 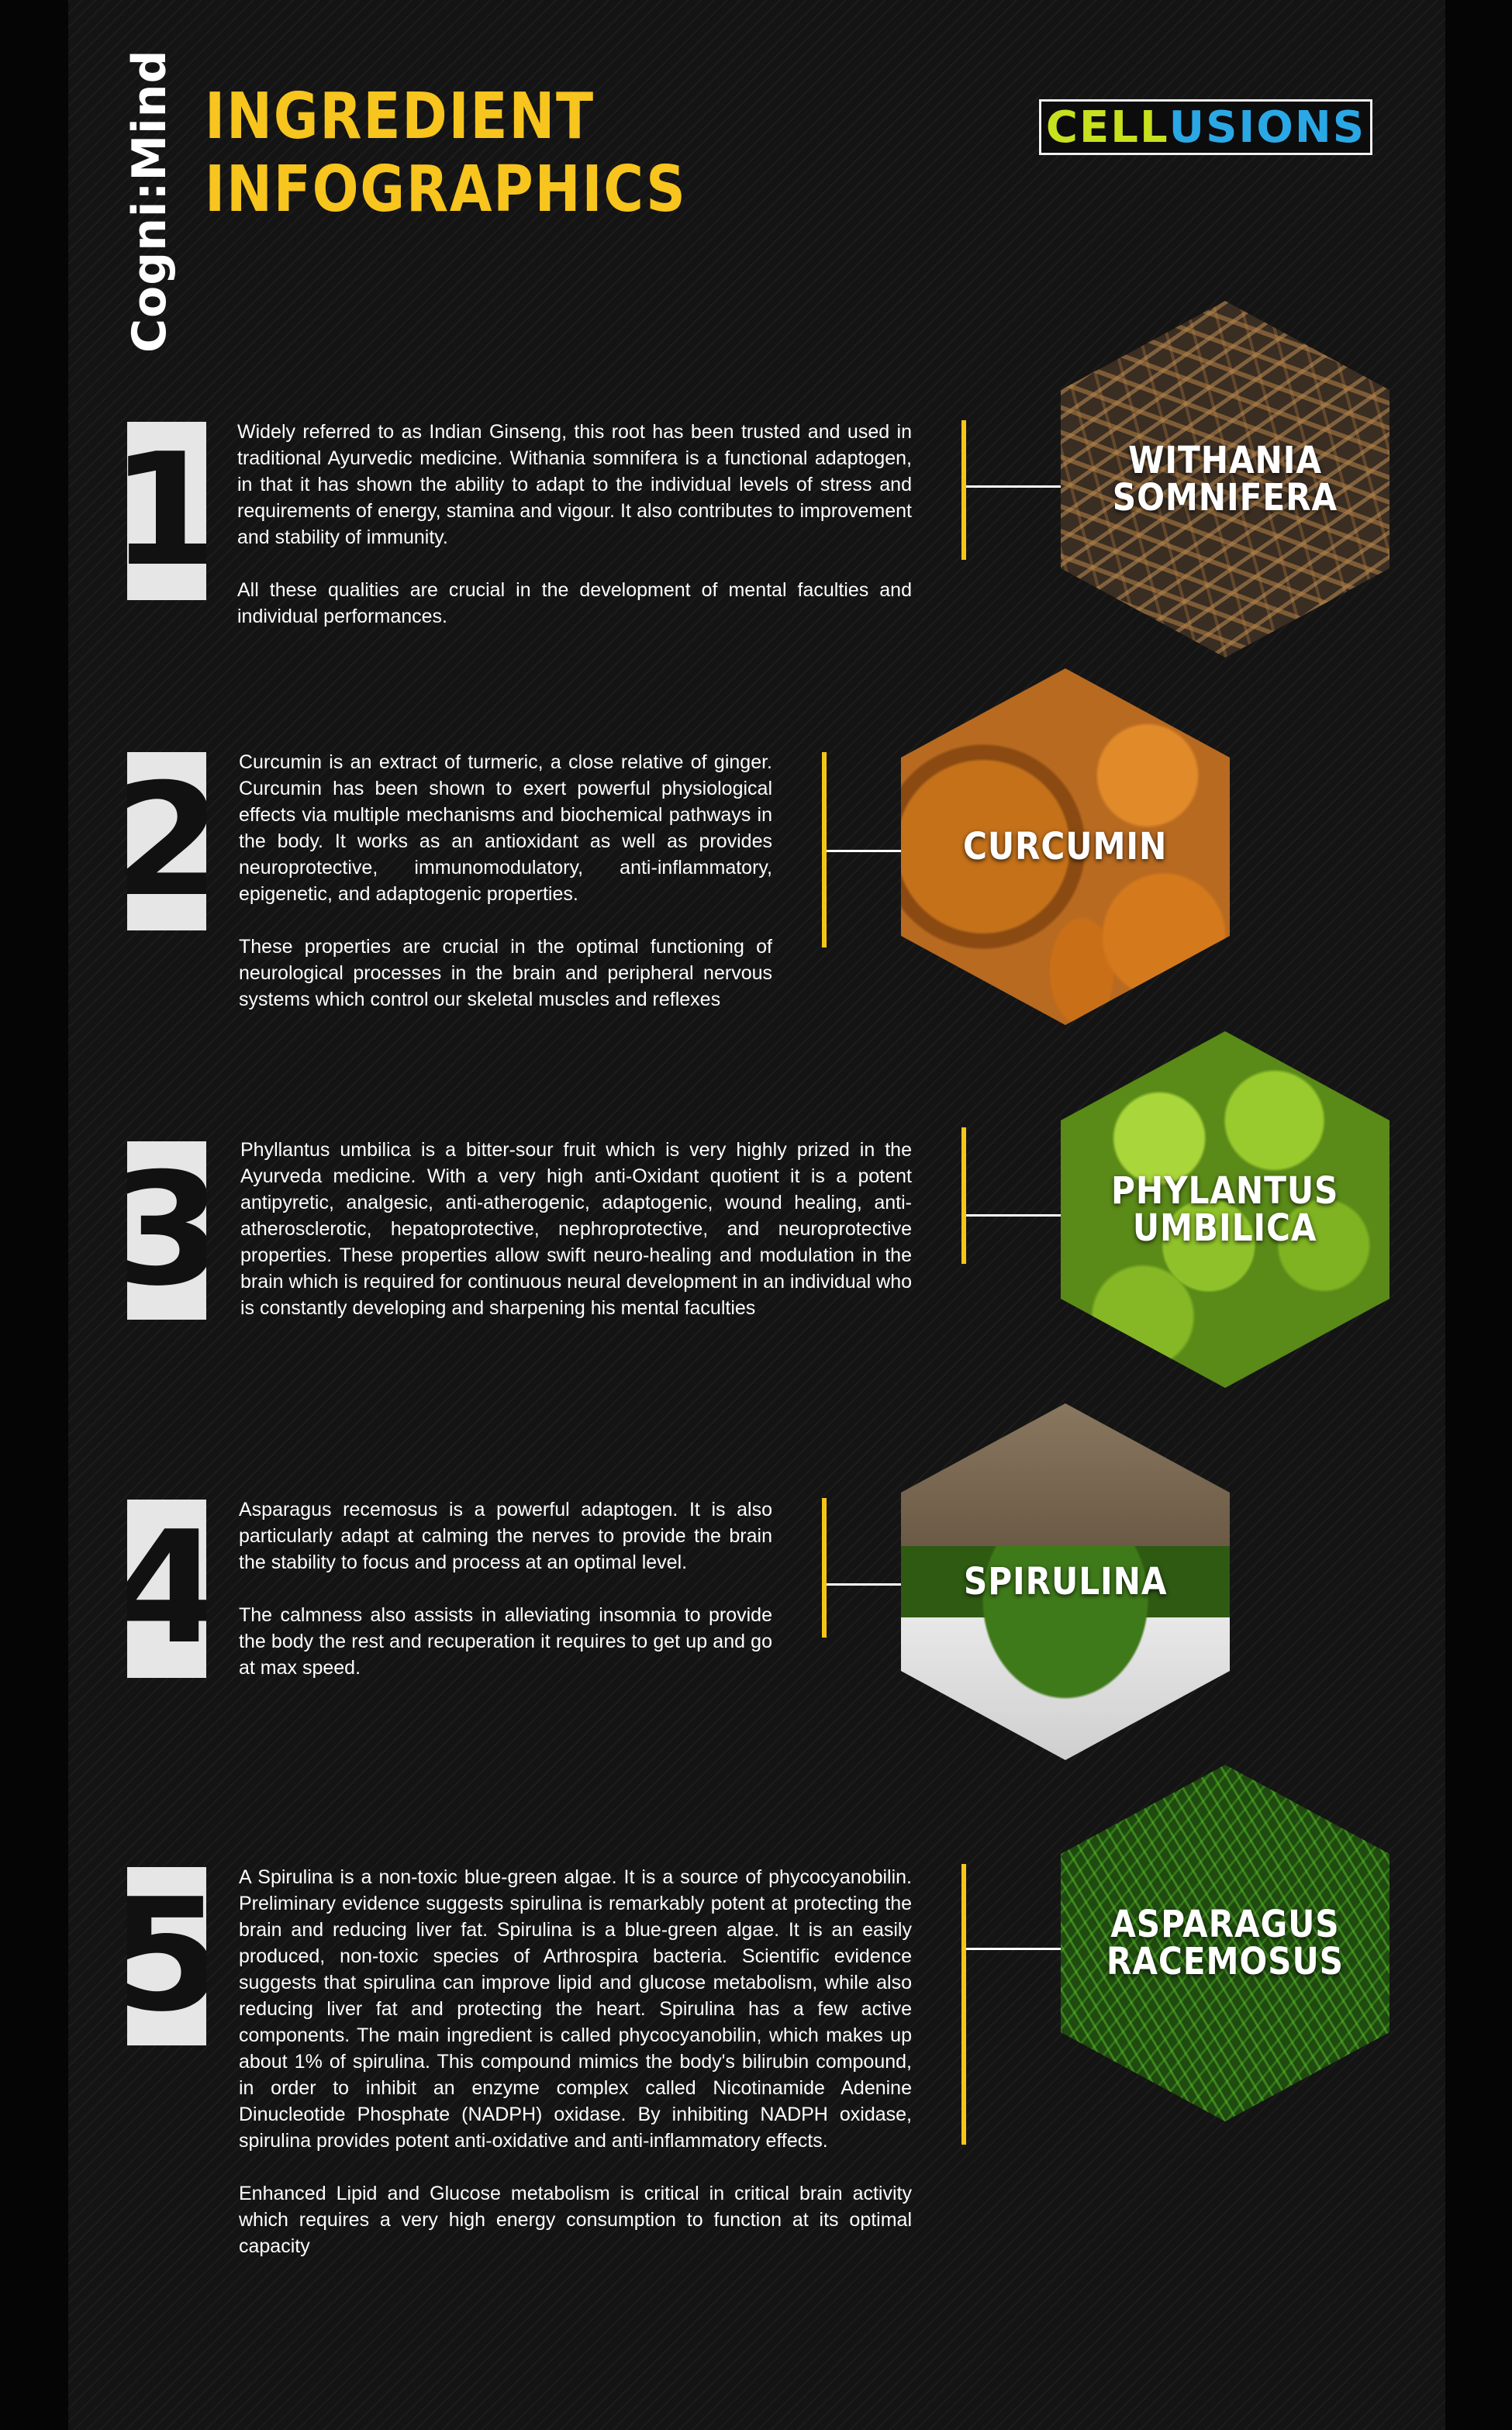 I want to click on ingredient-number: 3, so click(x=166, y=1230).